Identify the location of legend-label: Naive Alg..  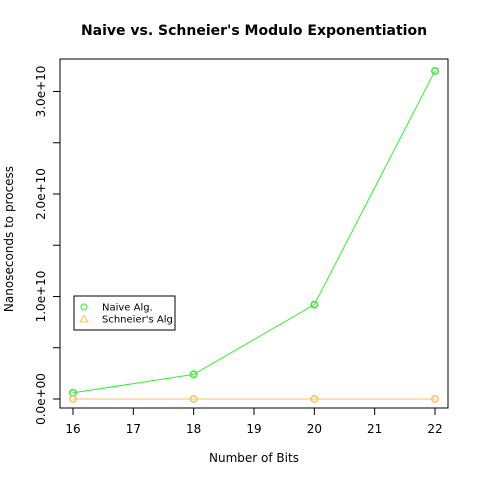
(127, 308).